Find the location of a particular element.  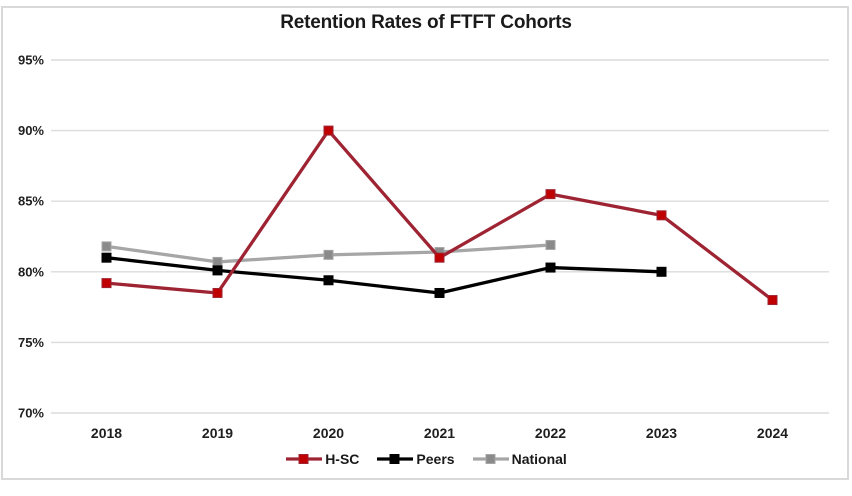

y-tick-label: 70% is located at coordinates (31, 413).